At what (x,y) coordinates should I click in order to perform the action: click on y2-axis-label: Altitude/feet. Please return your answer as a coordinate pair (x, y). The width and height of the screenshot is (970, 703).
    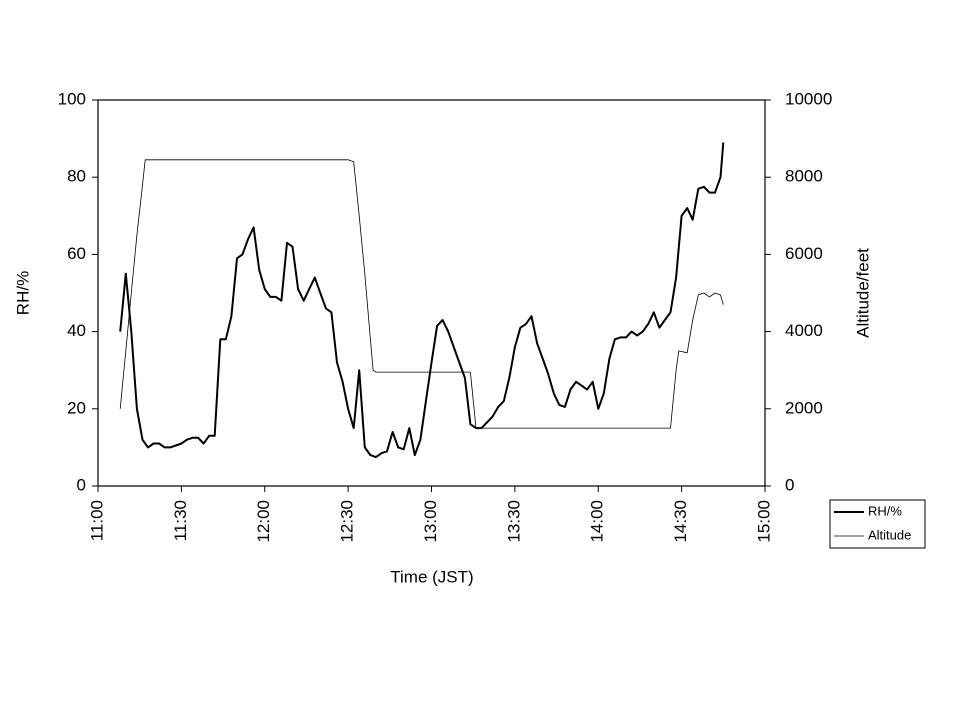
    Looking at the image, I should click on (862, 293).